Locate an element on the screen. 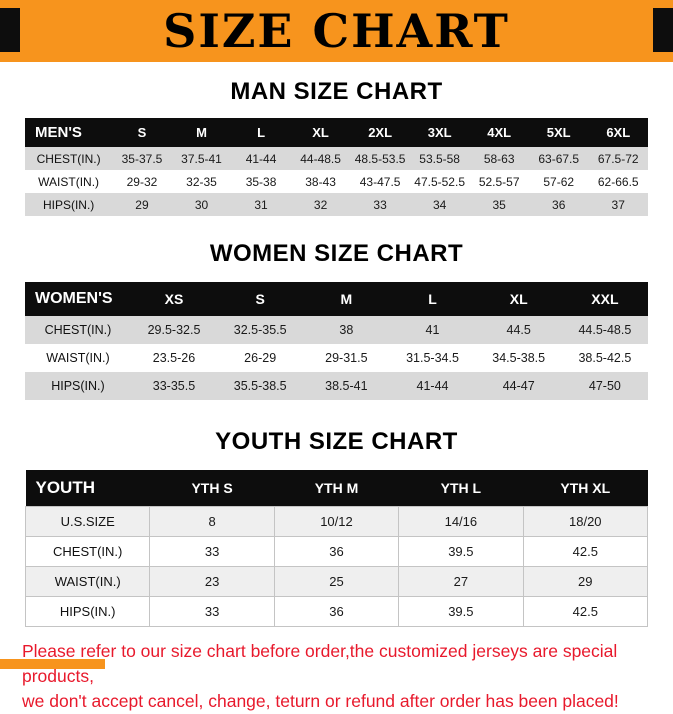 This screenshot has width=673, height=714. table-cell: 32-35 is located at coordinates (201, 181).